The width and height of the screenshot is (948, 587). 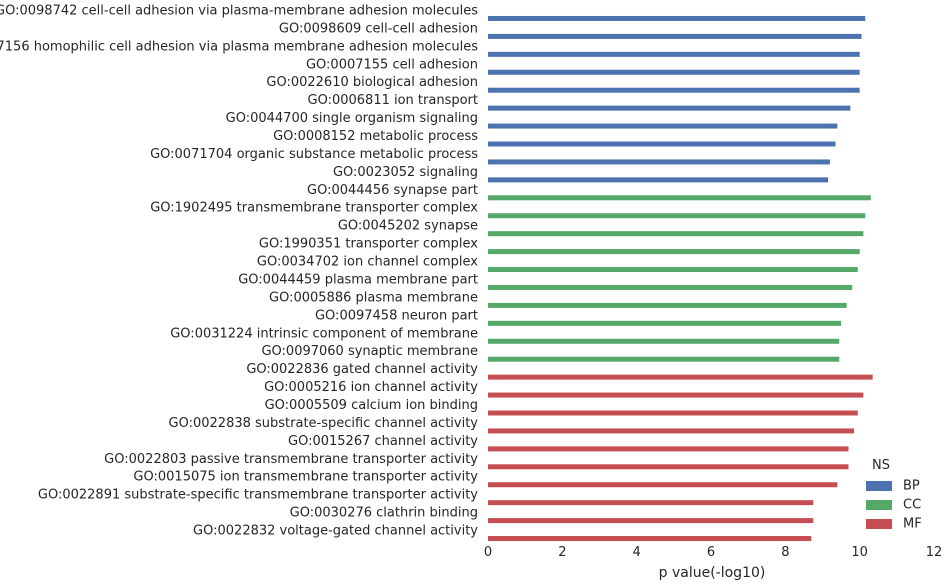 What do you see at coordinates (405, 172) in the screenshot?
I see `category-label: GO:0023052 signaling` at bounding box center [405, 172].